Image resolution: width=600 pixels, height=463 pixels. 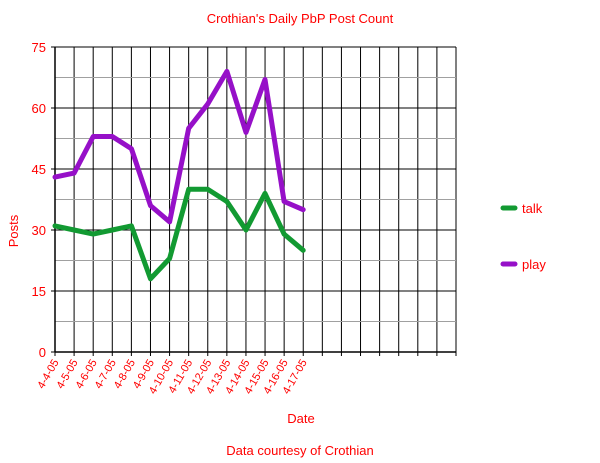 I want to click on data-credit: Data courtesy of Crothian, so click(x=299, y=450).